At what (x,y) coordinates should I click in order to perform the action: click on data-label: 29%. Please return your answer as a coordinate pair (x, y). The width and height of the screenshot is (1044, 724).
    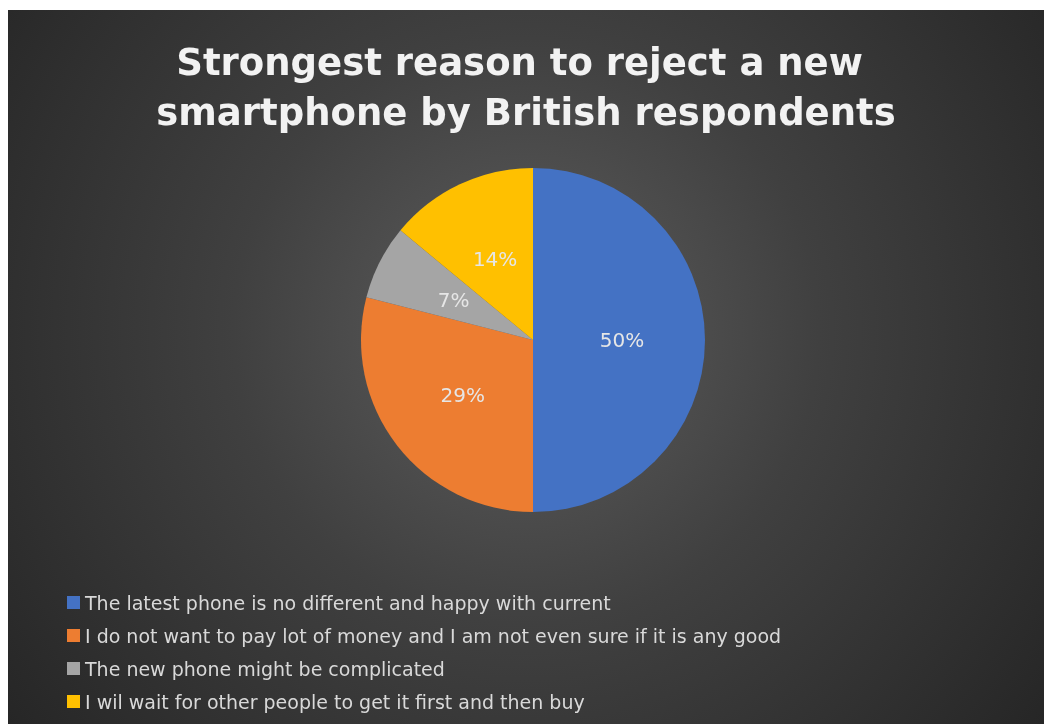
    Looking at the image, I should click on (462, 394).